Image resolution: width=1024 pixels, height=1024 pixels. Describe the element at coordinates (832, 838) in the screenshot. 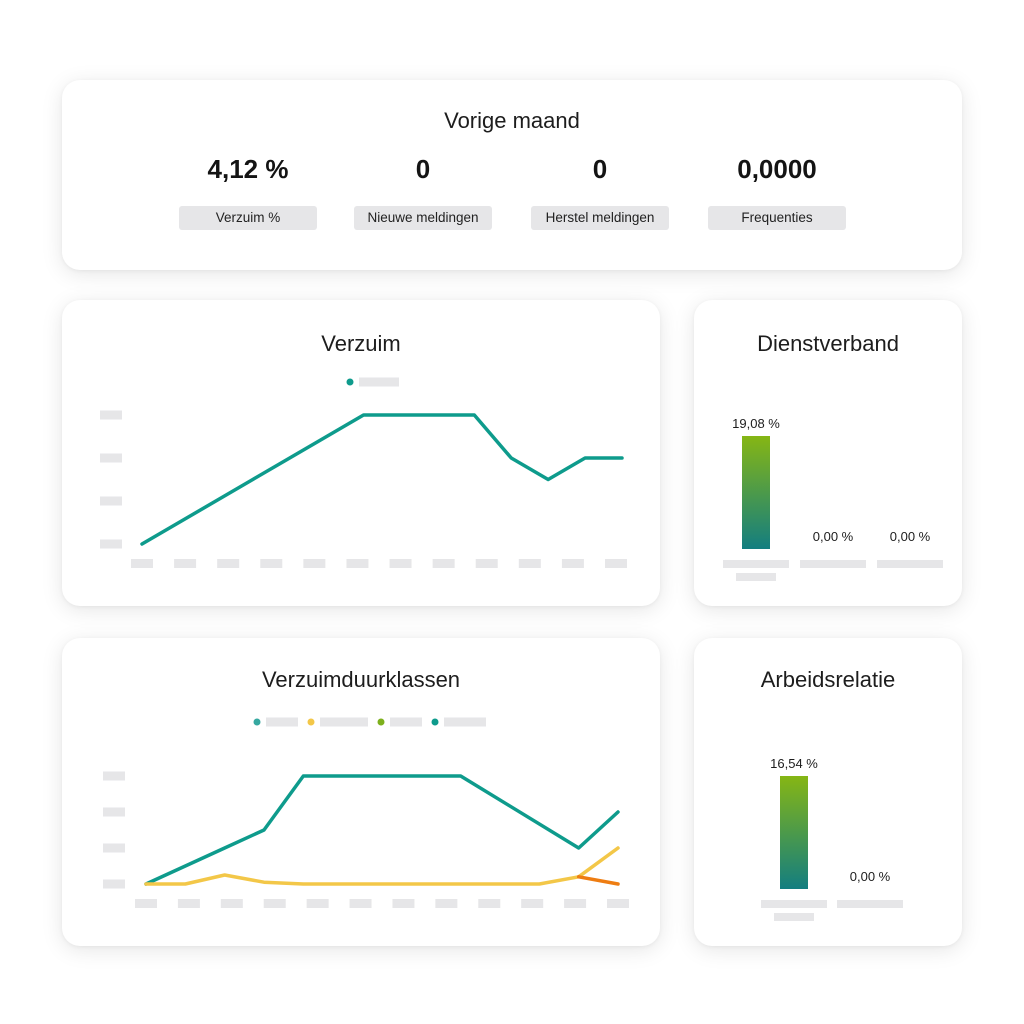

I see `arbeidsrelatie-bar-chart: 16,54 % 0,00 %` at that location.